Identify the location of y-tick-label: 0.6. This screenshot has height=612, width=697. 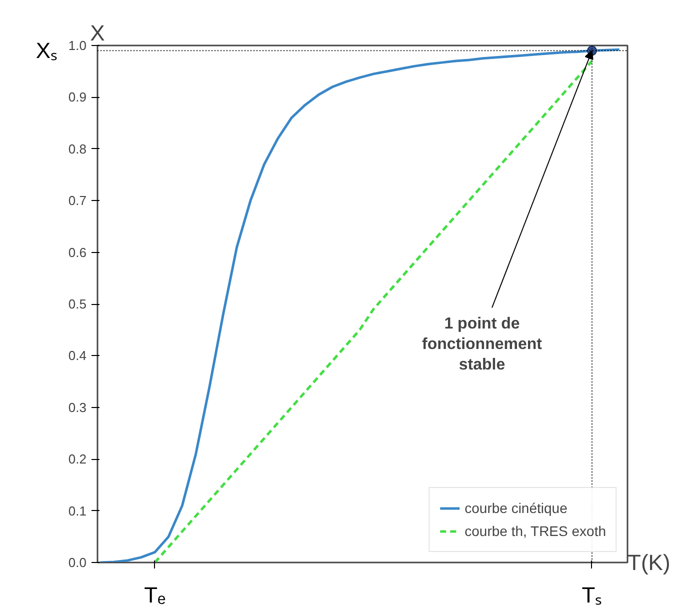
(77, 252).